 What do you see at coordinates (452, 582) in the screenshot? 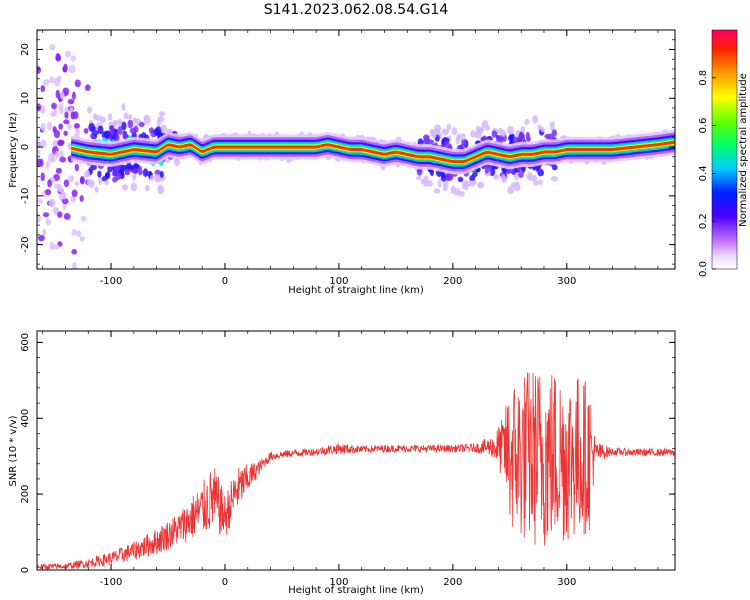
I see `bottom-x-tick-label: 200` at bounding box center [452, 582].